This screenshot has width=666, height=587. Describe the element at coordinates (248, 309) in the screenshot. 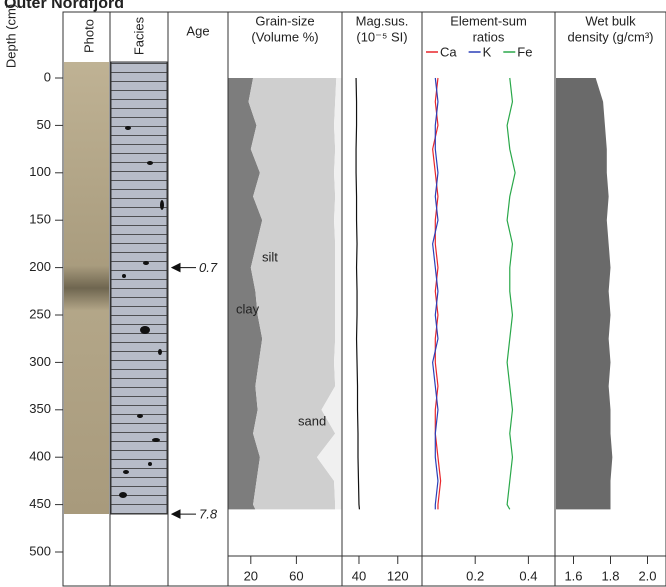

I see `series-label: clay` at that location.